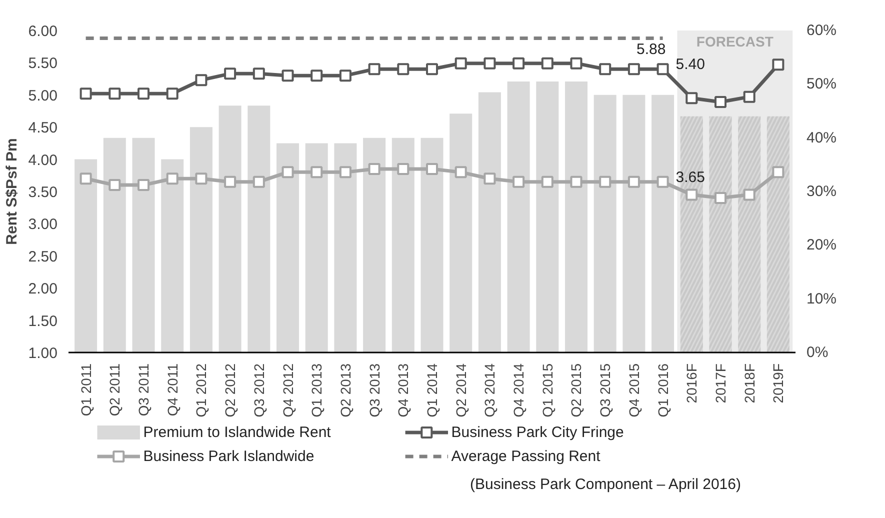 The image size is (885, 518). I want to click on x-tick-label: 2017F, so click(720, 383).